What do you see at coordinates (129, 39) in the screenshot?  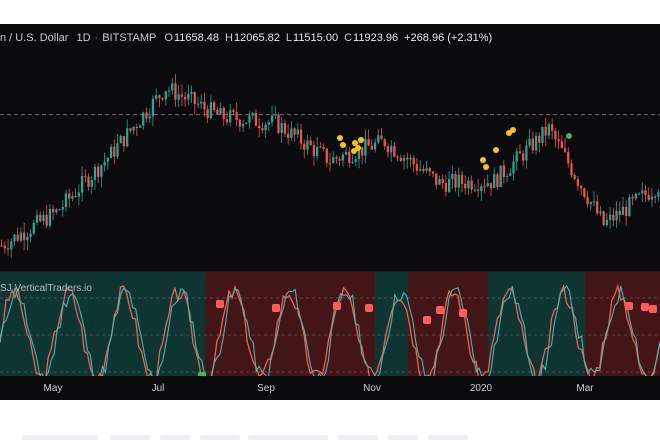 I see `exchange-label: BITSTAMP` at bounding box center [129, 39].